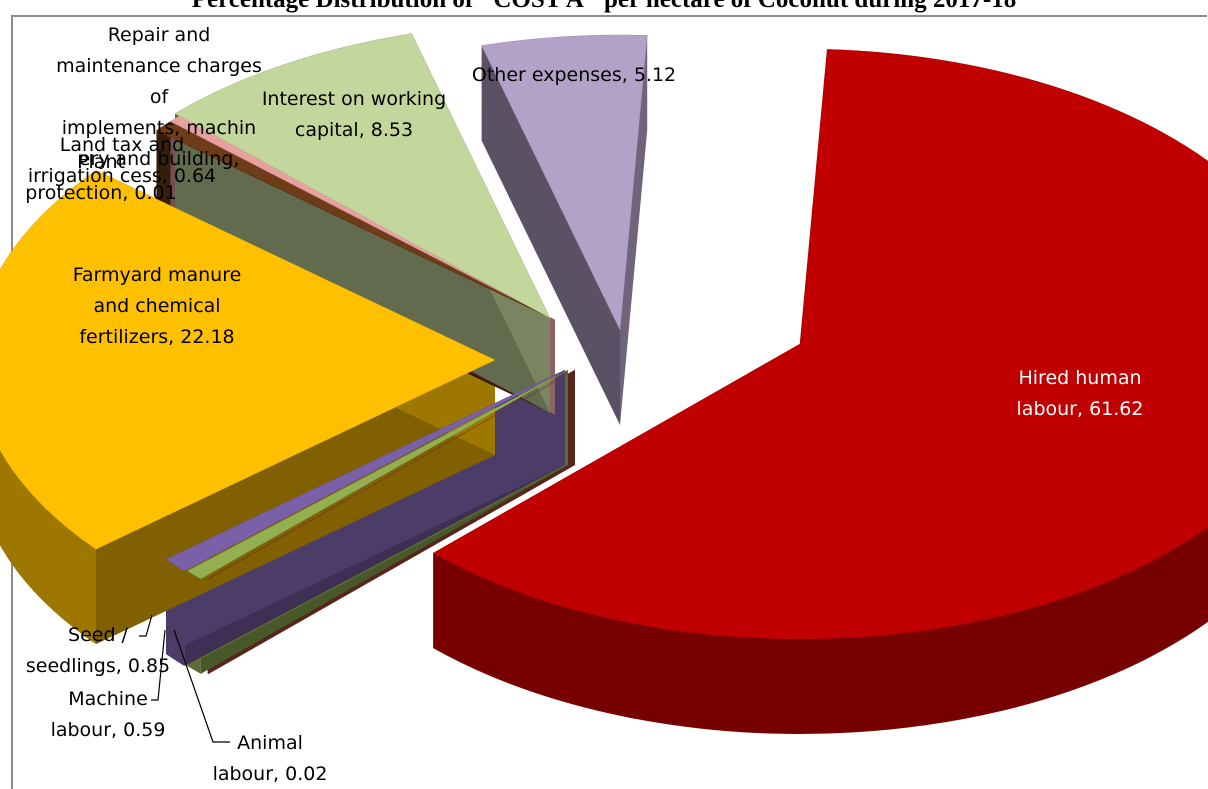  What do you see at coordinates (354, 114) in the screenshot?
I see `slice-label-8: Interest on working capital, 8.53` at bounding box center [354, 114].